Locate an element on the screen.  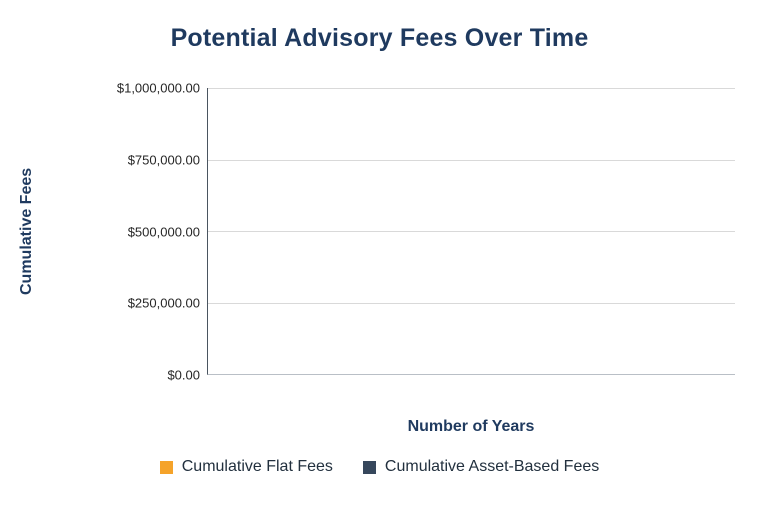
y-tick-label: $250,000.00 is located at coordinates (163, 303).